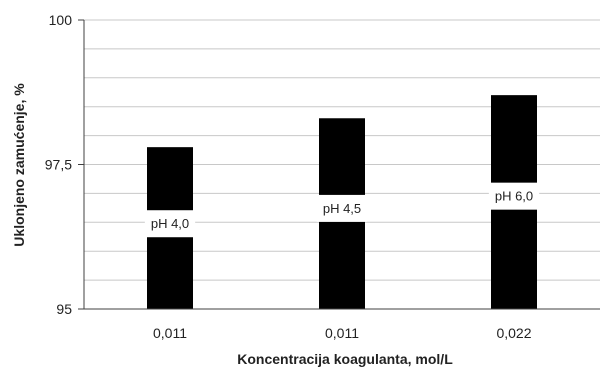 The width and height of the screenshot is (611, 375). Describe the element at coordinates (61, 20) in the screenshot. I see `y-tick-label: 100` at that location.